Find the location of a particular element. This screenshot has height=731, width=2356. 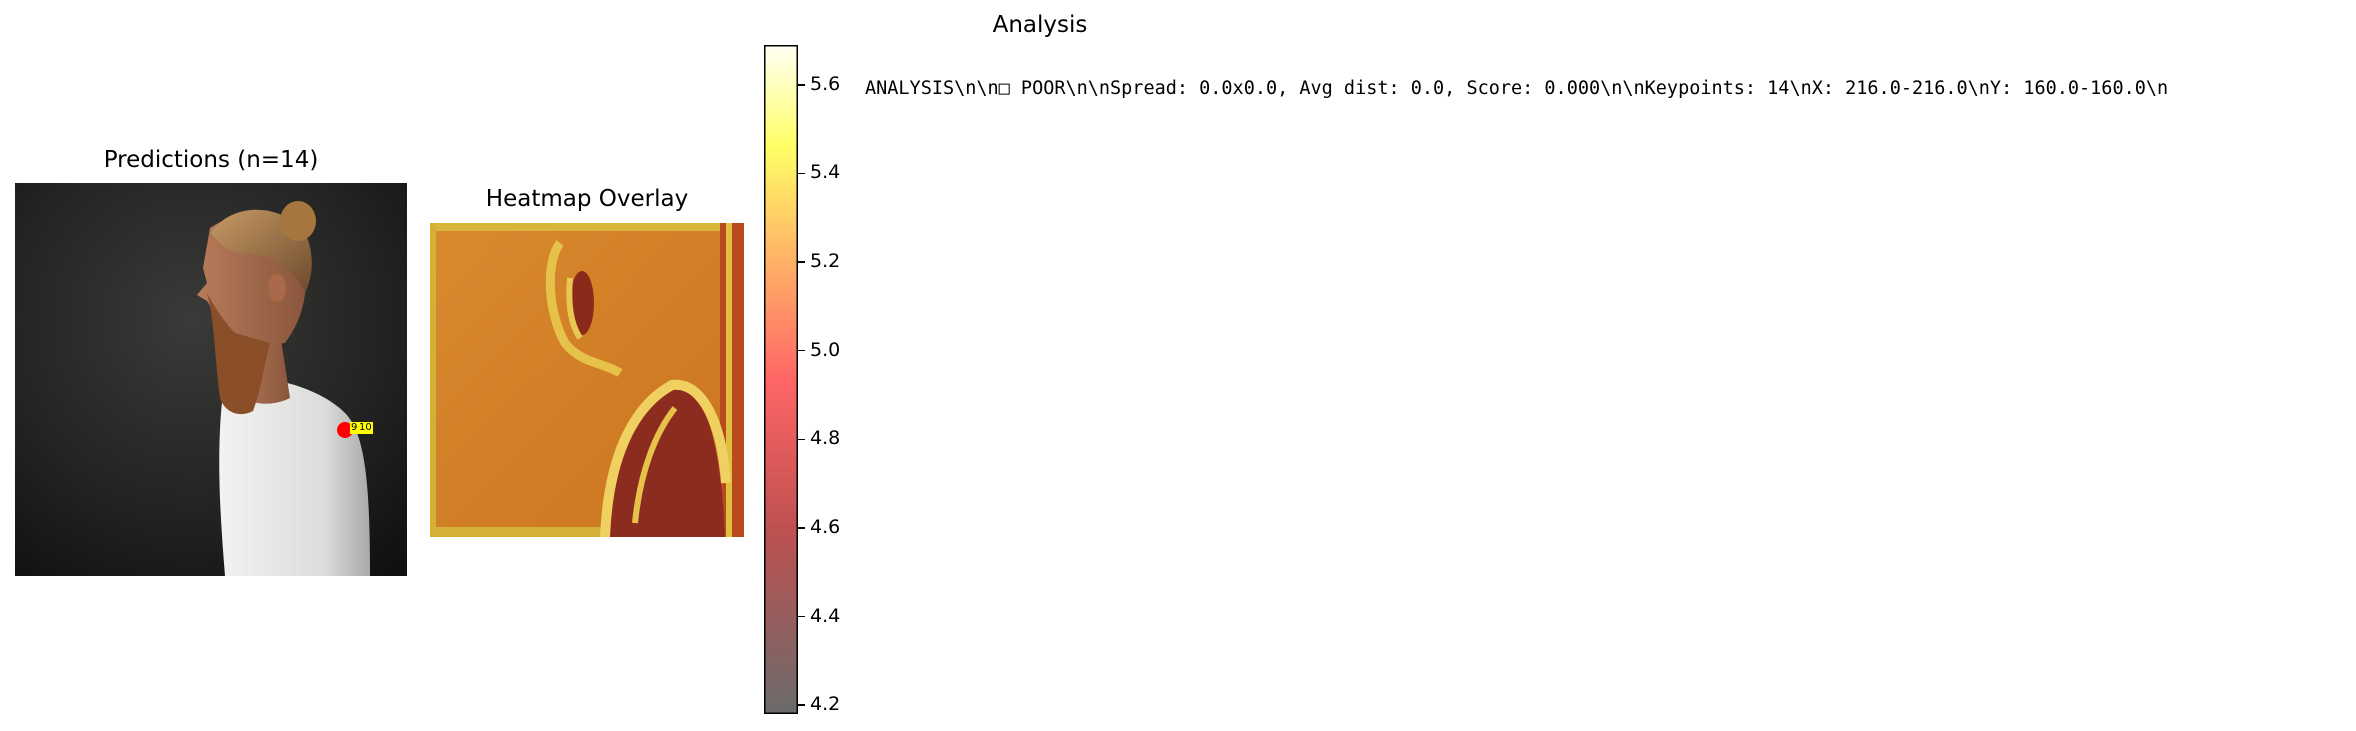

photo-beard is located at coordinates (238, 354).